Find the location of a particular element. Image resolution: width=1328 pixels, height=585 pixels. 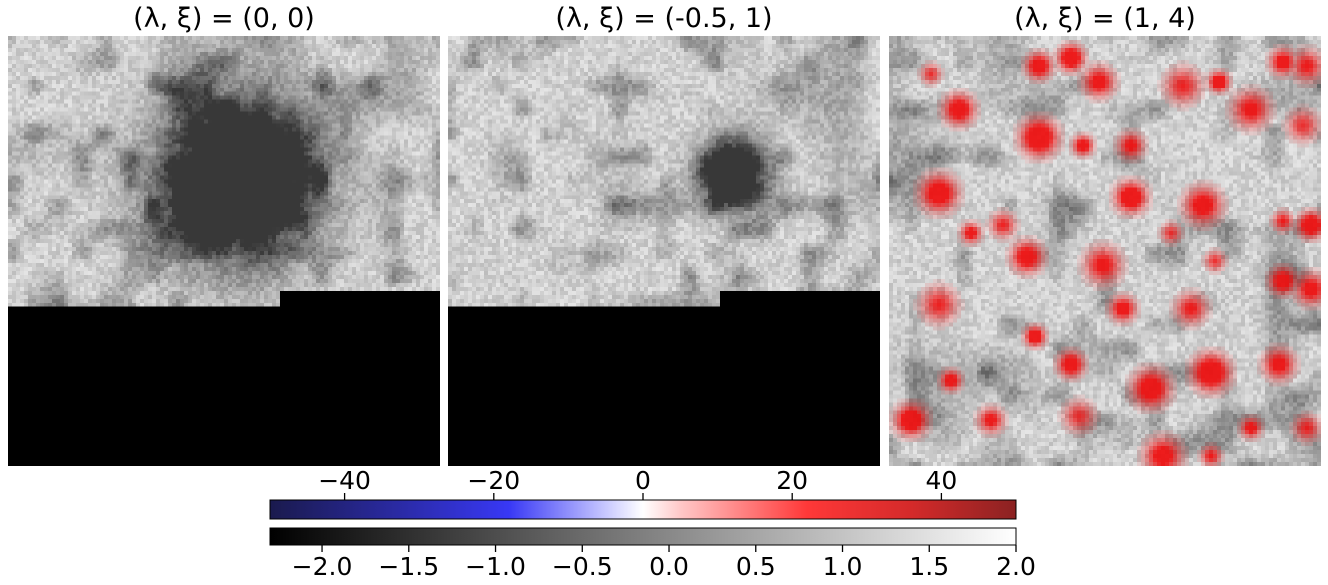

panel-3-title-eq: = is located at coordinates (1103, 18).